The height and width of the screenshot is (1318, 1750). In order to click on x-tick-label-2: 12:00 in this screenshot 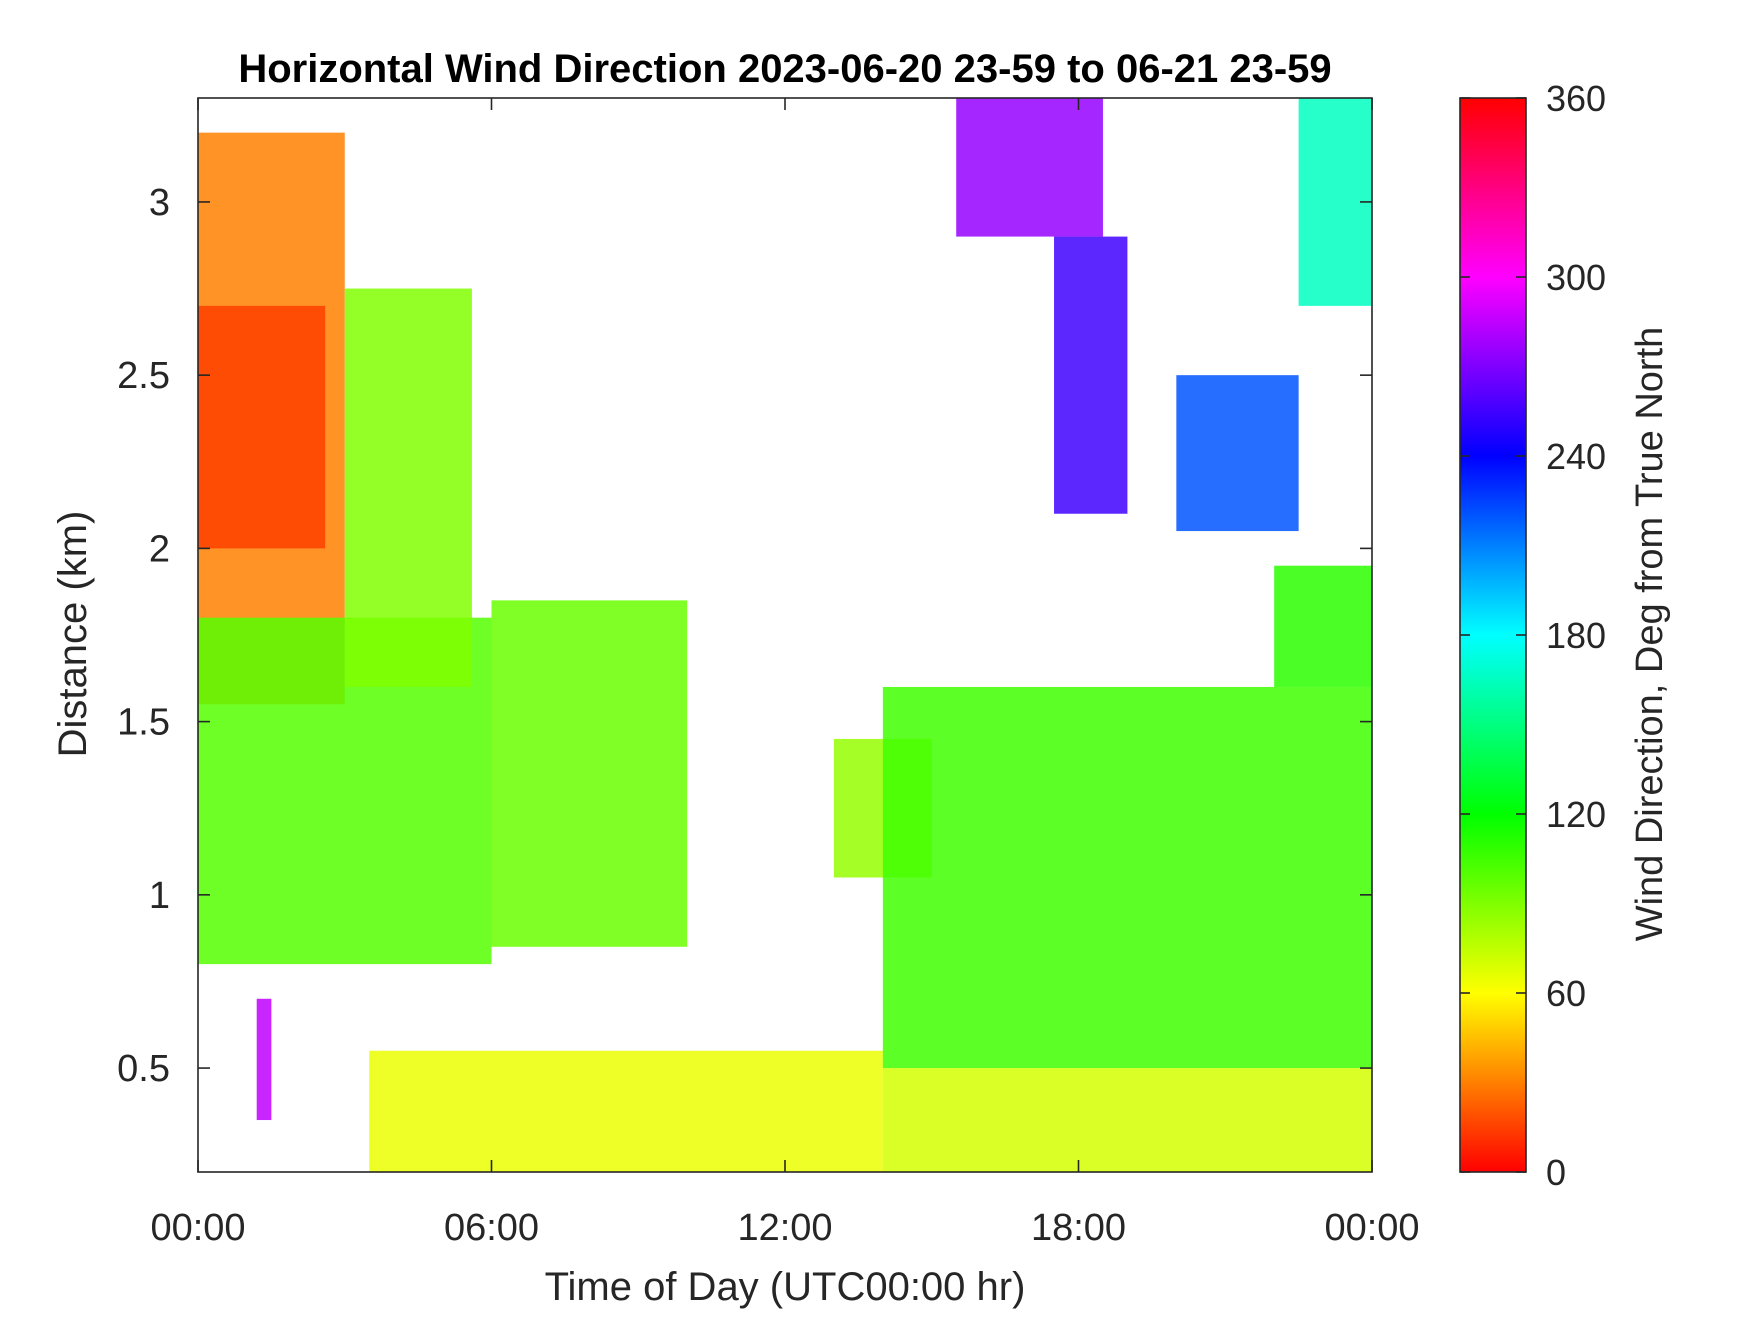, I will do `click(784, 1228)`.